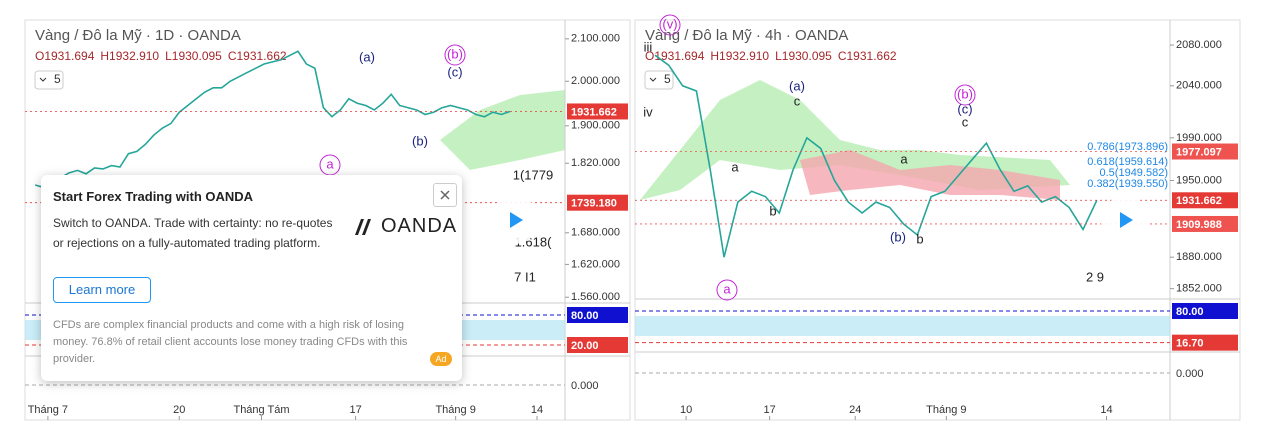 This screenshot has height=431, width=1281. Describe the element at coordinates (1199, 257) in the screenshot. I see `y-tick-label: 1880.000` at that location.